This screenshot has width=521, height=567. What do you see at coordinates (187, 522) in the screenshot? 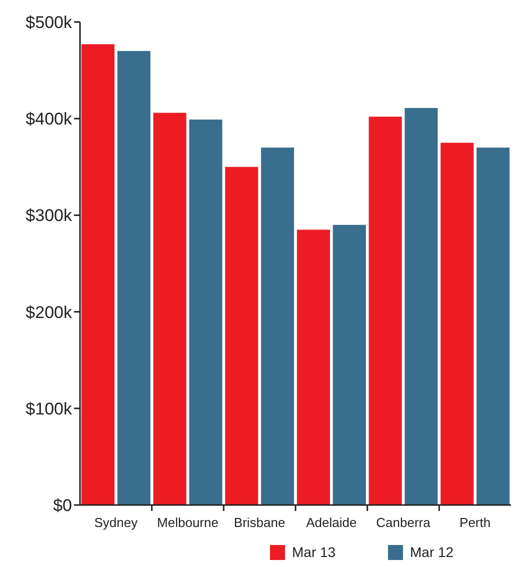
I see `x-tick-label: Melbourne` at bounding box center [187, 522].